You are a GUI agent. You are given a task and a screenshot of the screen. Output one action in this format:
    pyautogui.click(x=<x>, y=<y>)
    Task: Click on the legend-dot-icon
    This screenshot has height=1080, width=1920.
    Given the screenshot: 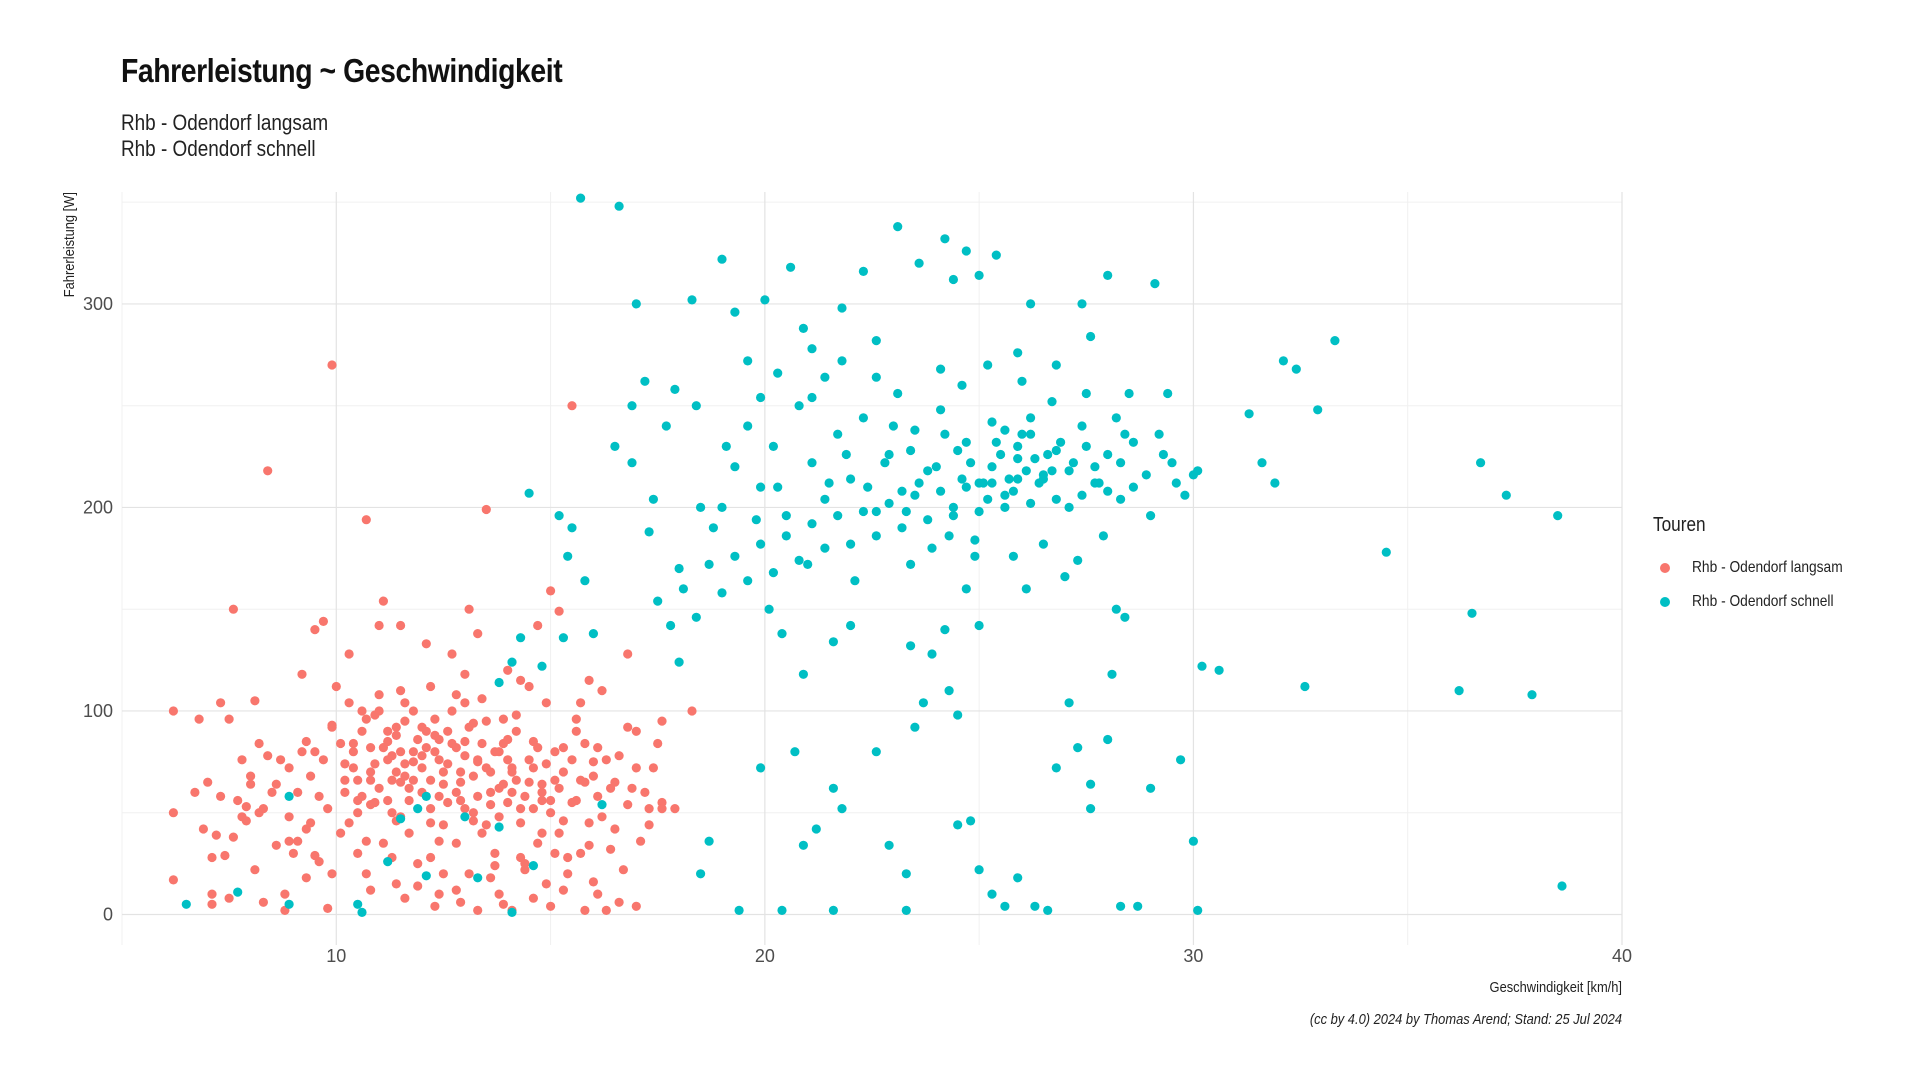 What is the action you would take?
    pyautogui.click(x=1665, y=602)
    